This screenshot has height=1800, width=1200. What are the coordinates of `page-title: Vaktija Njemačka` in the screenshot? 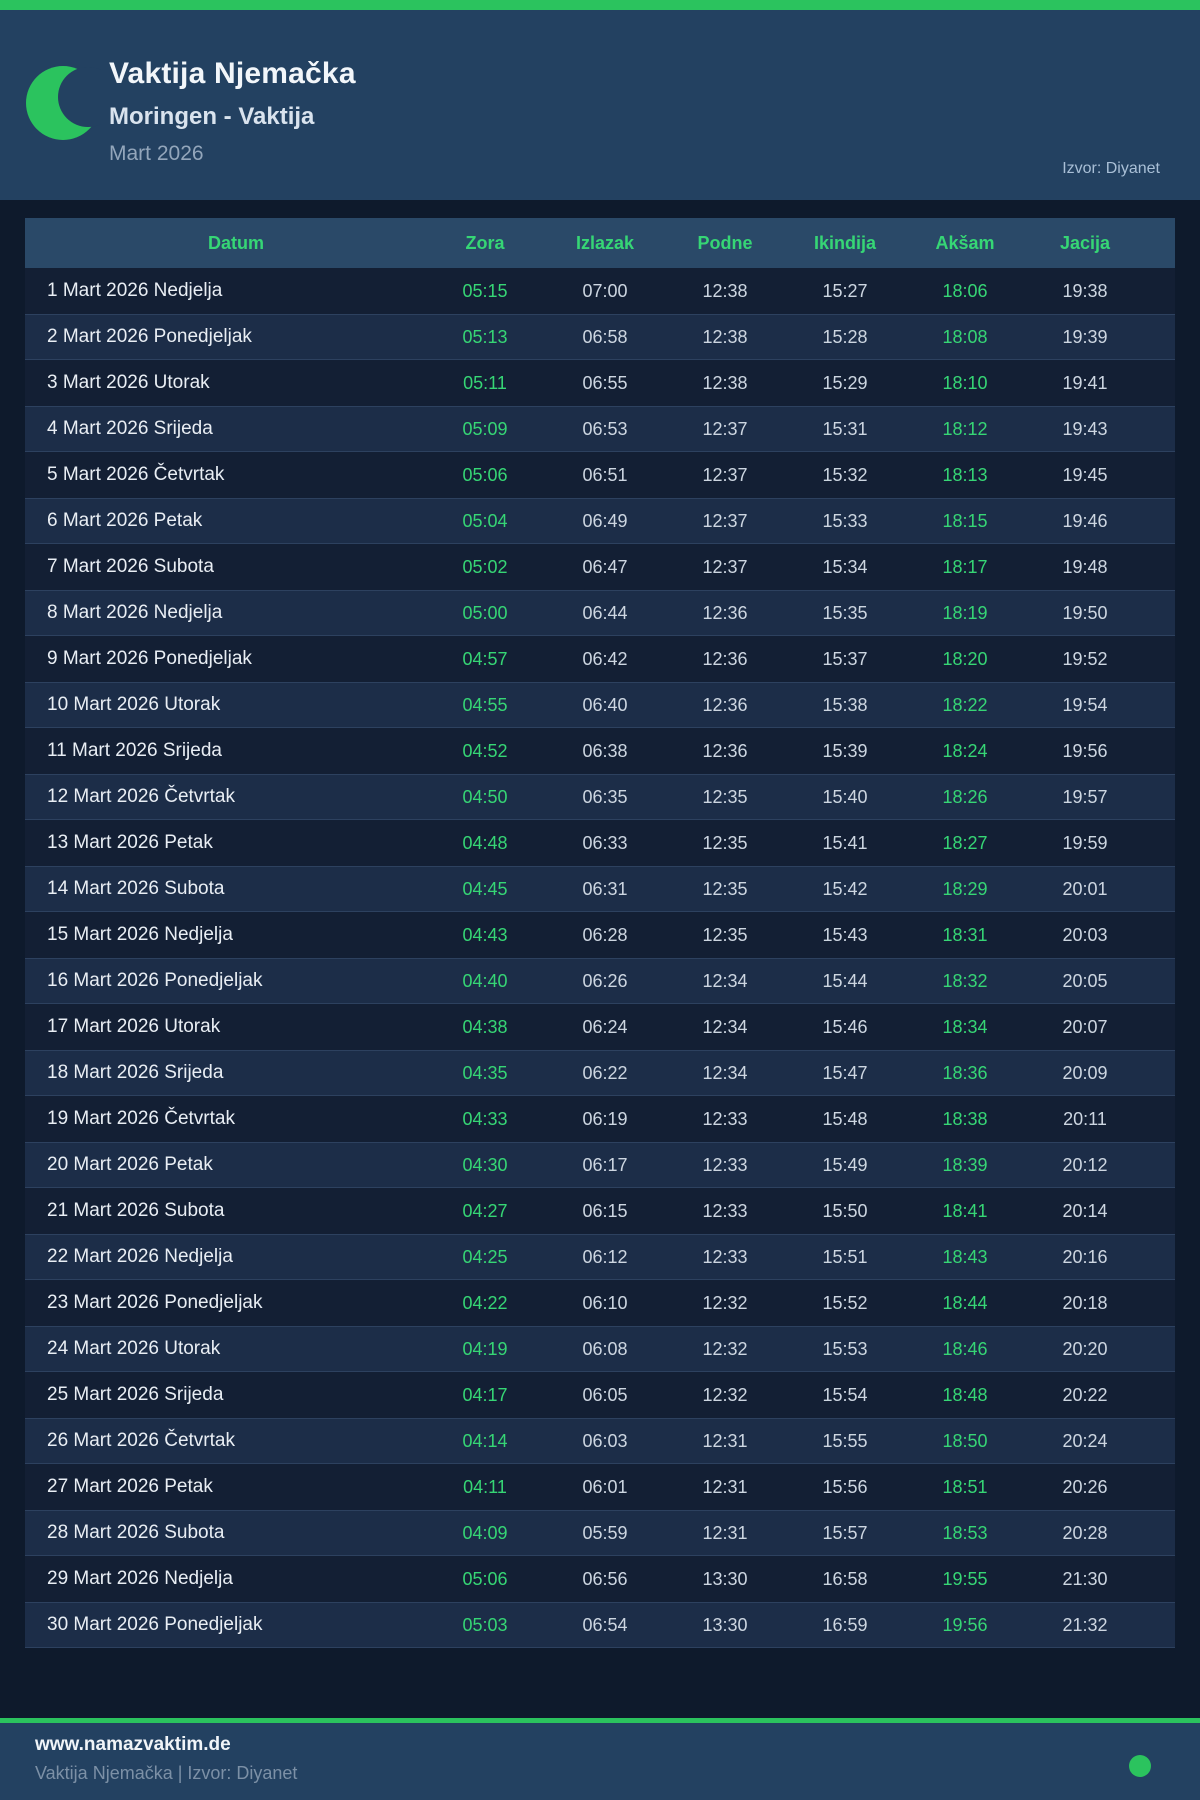 It's located at (232, 73).